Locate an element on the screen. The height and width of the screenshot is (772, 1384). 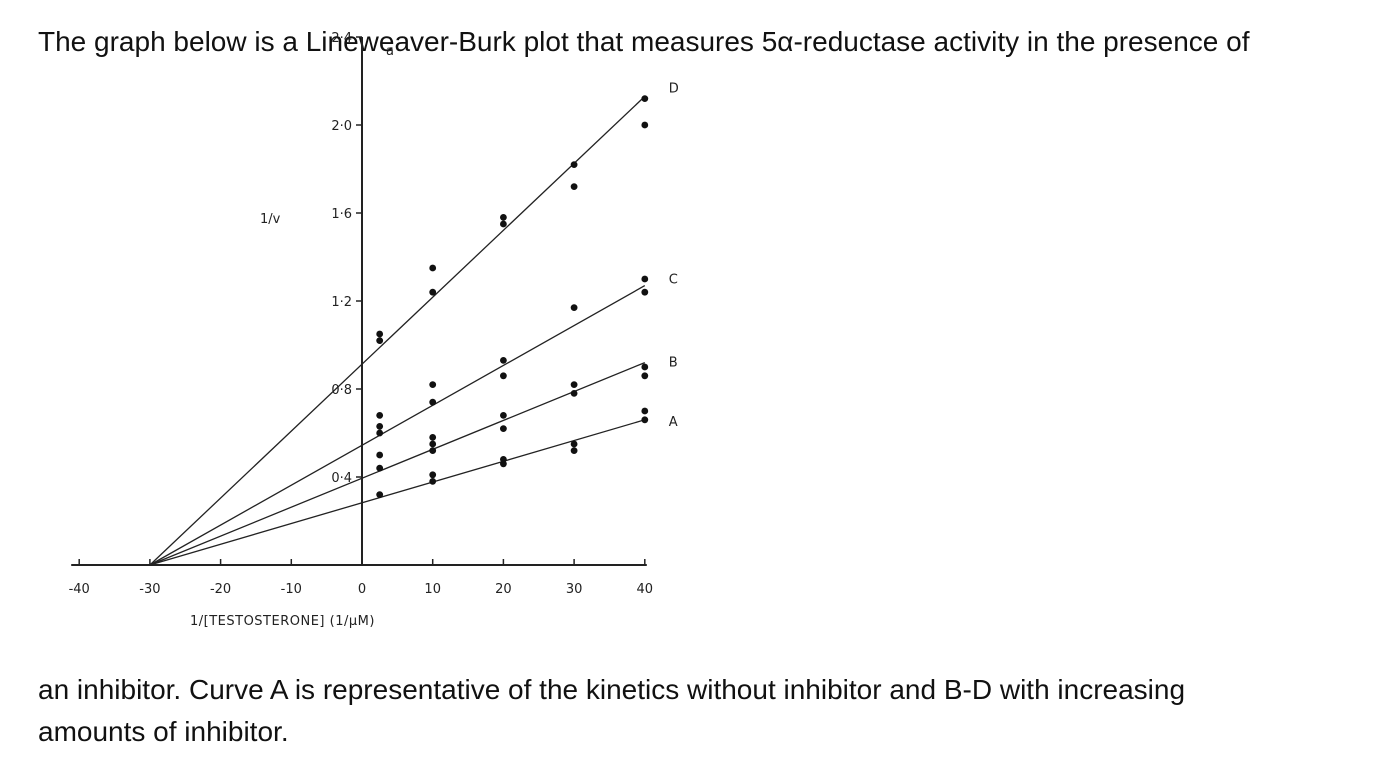
series-line-b is located at coordinates (397, 463).